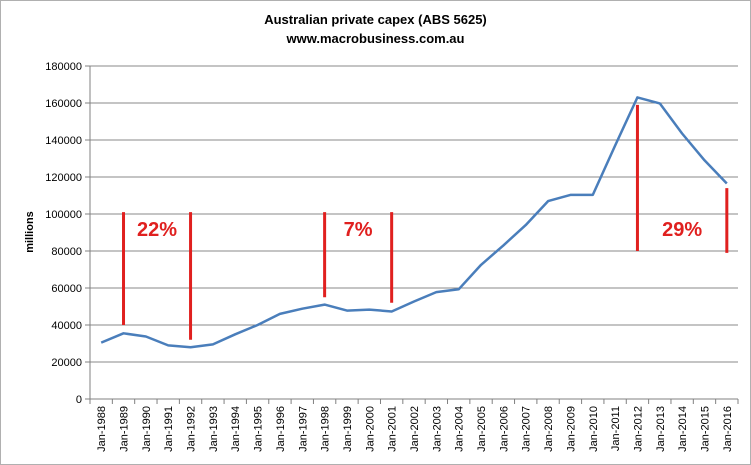 The width and height of the screenshot is (751, 465). I want to click on x-tick-label: Jan-1995, so click(259, 429).